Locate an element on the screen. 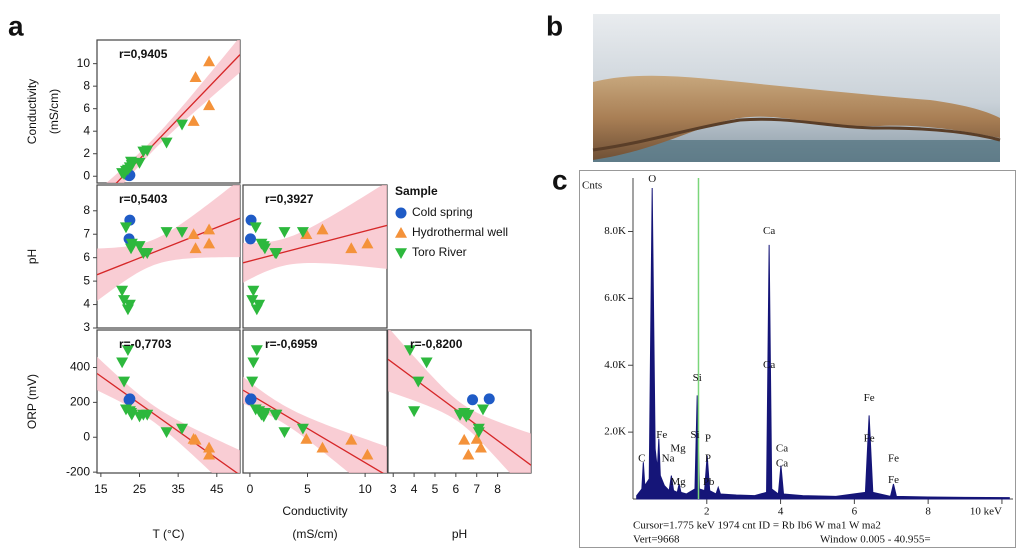  element-label: Na is located at coordinates (668, 458).